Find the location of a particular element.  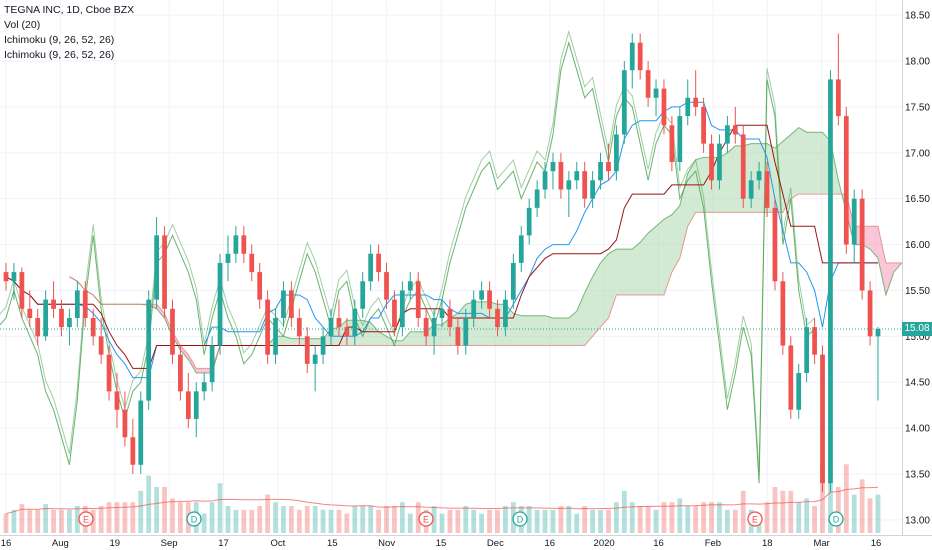

price-tick-label: 13.50 is located at coordinates (917, 474).